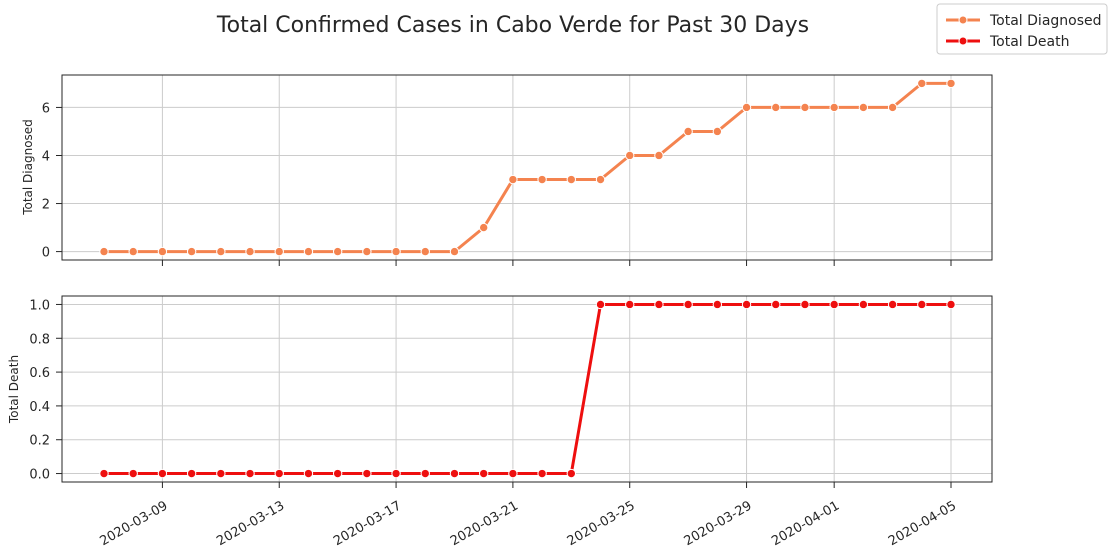 The height and width of the screenshot is (556, 1114). I want to click on xtick-label: 2020-03-09, so click(133, 523).